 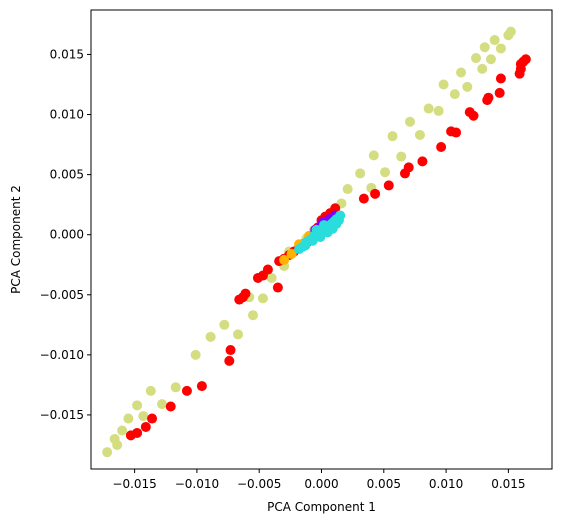 What do you see at coordinates (16, 239) in the screenshot?
I see `y-axis-label: PCA Component 2` at bounding box center [16, 239].